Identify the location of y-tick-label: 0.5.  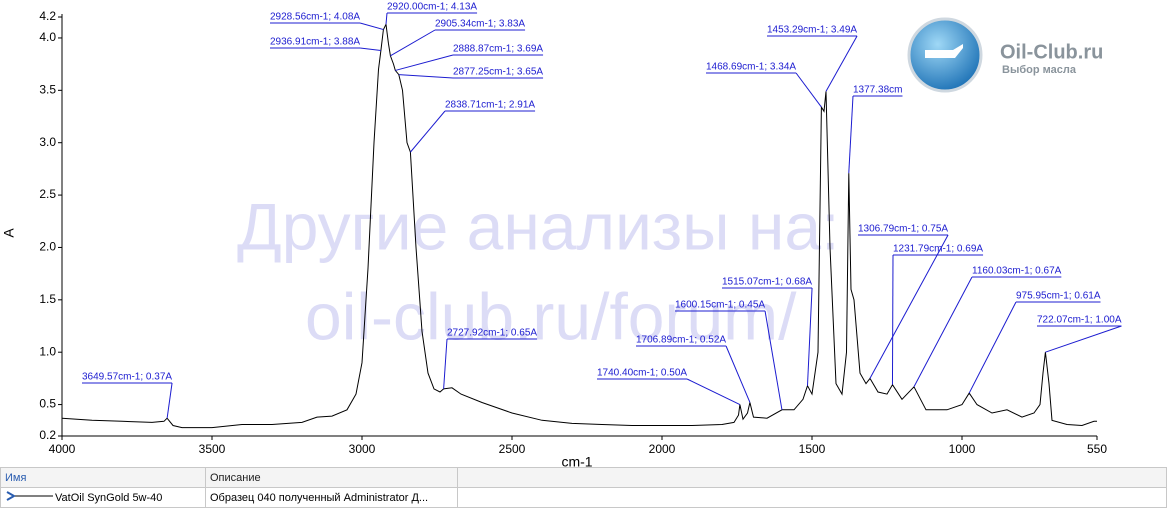
(47, 404).